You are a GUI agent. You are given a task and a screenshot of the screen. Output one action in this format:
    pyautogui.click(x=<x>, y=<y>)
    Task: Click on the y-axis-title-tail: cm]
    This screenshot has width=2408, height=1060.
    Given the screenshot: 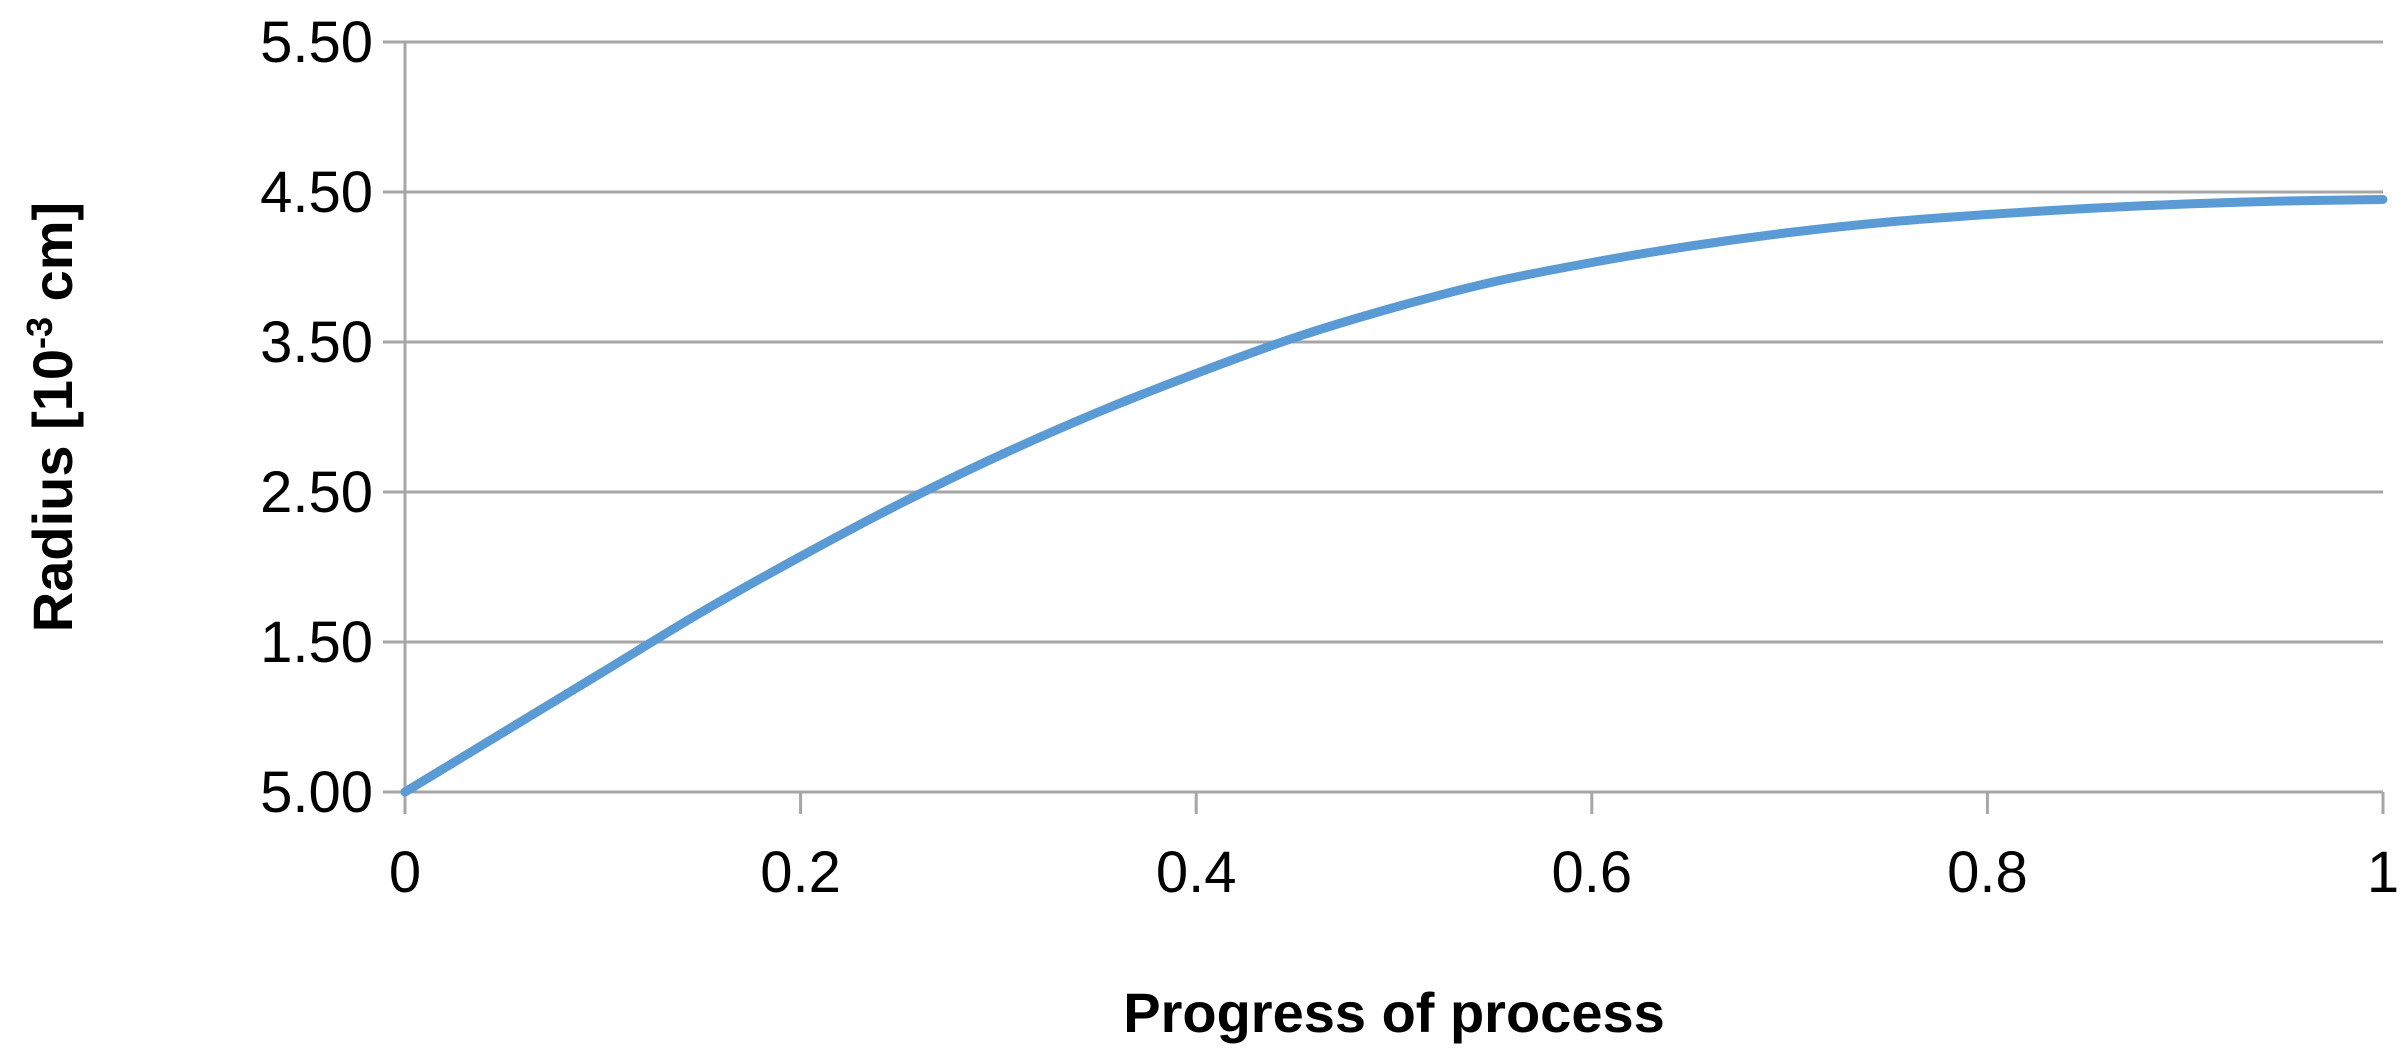 What is the action you would take?
    pyautogui.click(x=52, y=259)
    